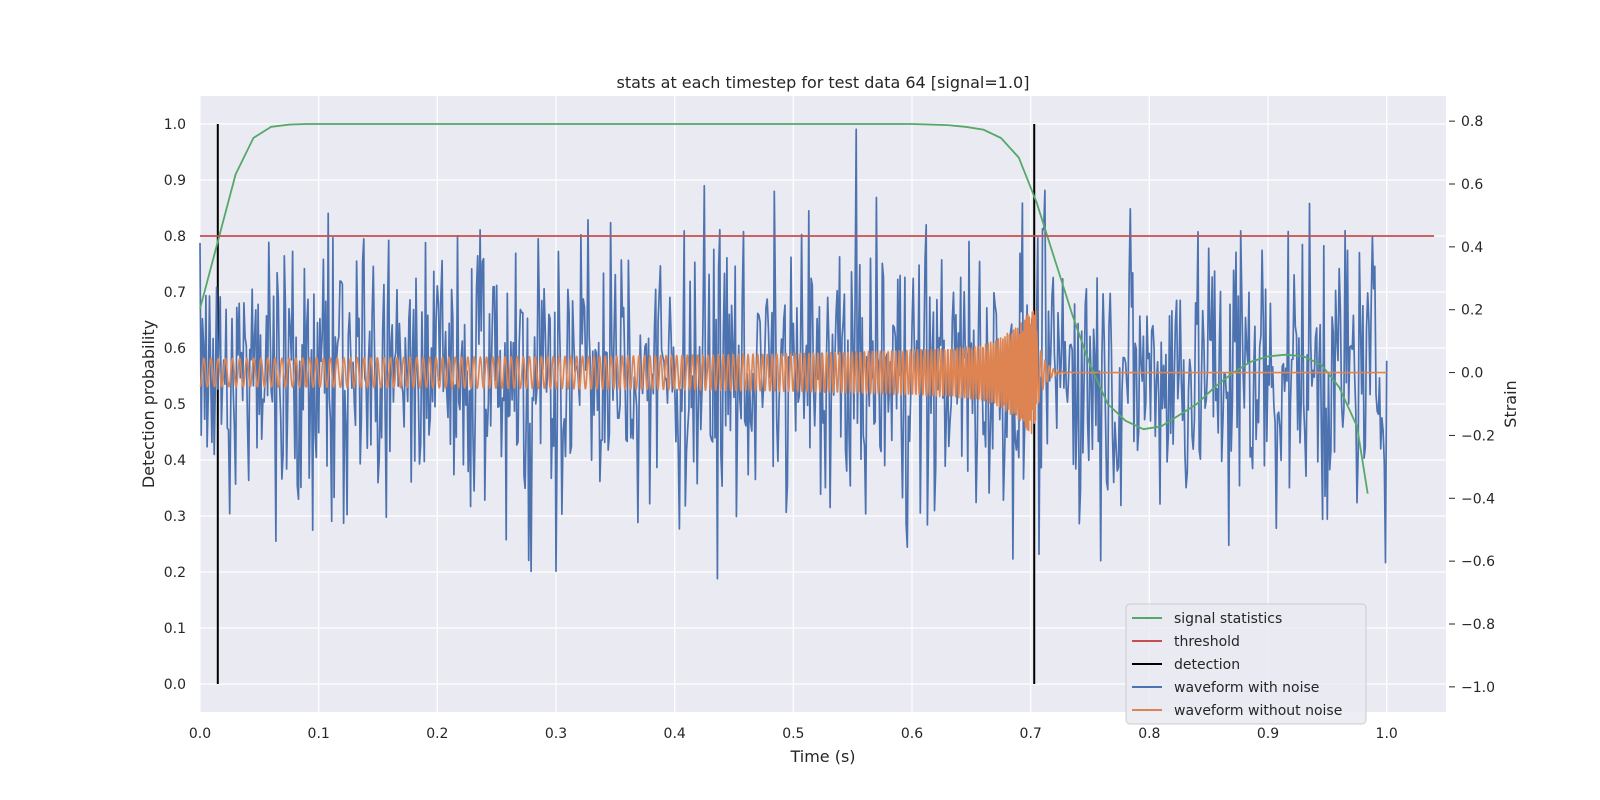  What do you see at coordinates (1031, 734) in the screenshot?
I see `x-tick-label: 0.7` at bounding box center [1031, 734].